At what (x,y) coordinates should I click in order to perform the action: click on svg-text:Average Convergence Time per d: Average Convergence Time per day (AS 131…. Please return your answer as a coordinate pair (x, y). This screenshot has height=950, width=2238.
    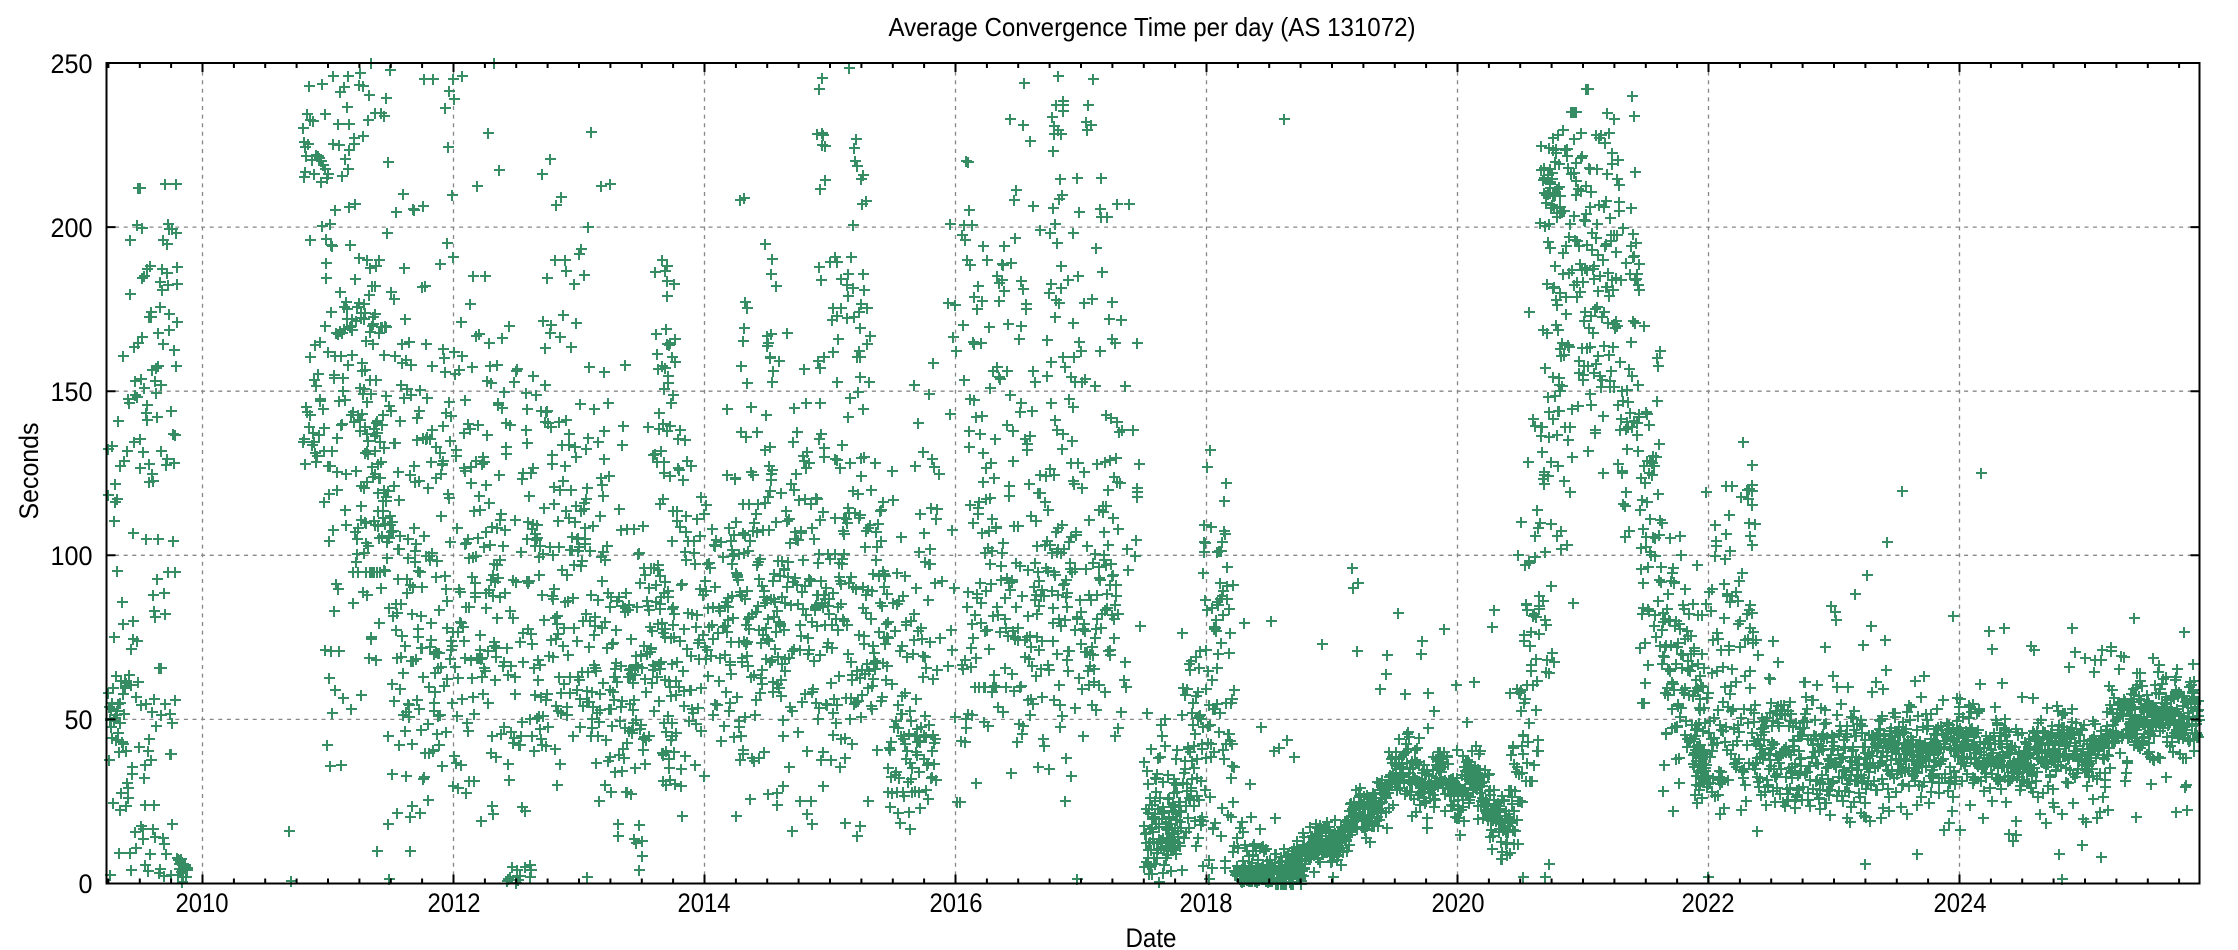
    Looking at the image, I should click on (1152, 27).